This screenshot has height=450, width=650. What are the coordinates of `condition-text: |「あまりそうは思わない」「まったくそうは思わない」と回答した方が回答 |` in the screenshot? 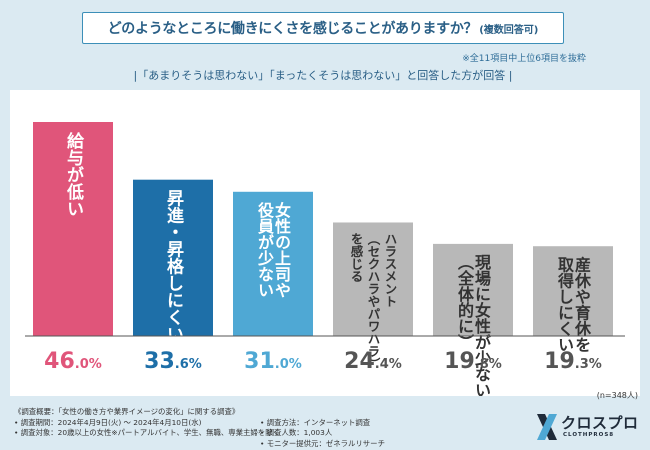 It's located at (323, 75).